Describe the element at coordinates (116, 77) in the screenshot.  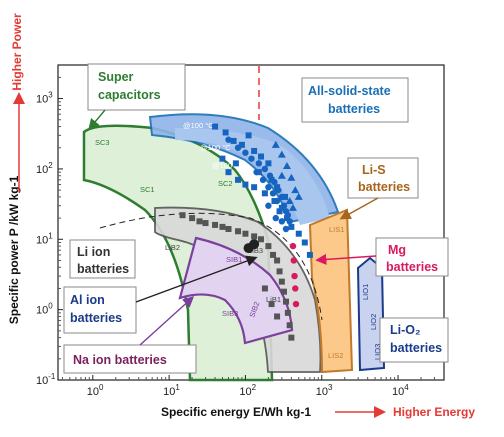
I see `callout-line: Super` at that location.